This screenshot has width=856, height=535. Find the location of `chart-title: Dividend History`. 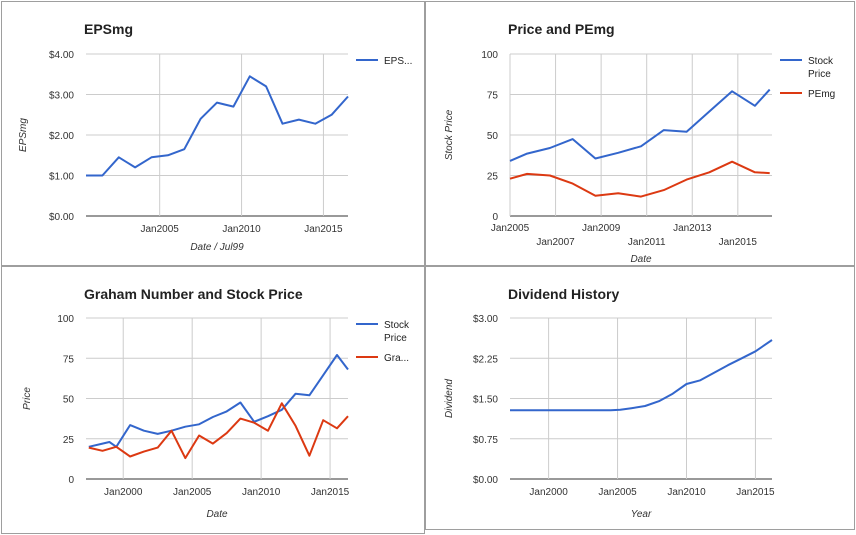

chart-title: Dividend History is located at coordinates (563, 294).